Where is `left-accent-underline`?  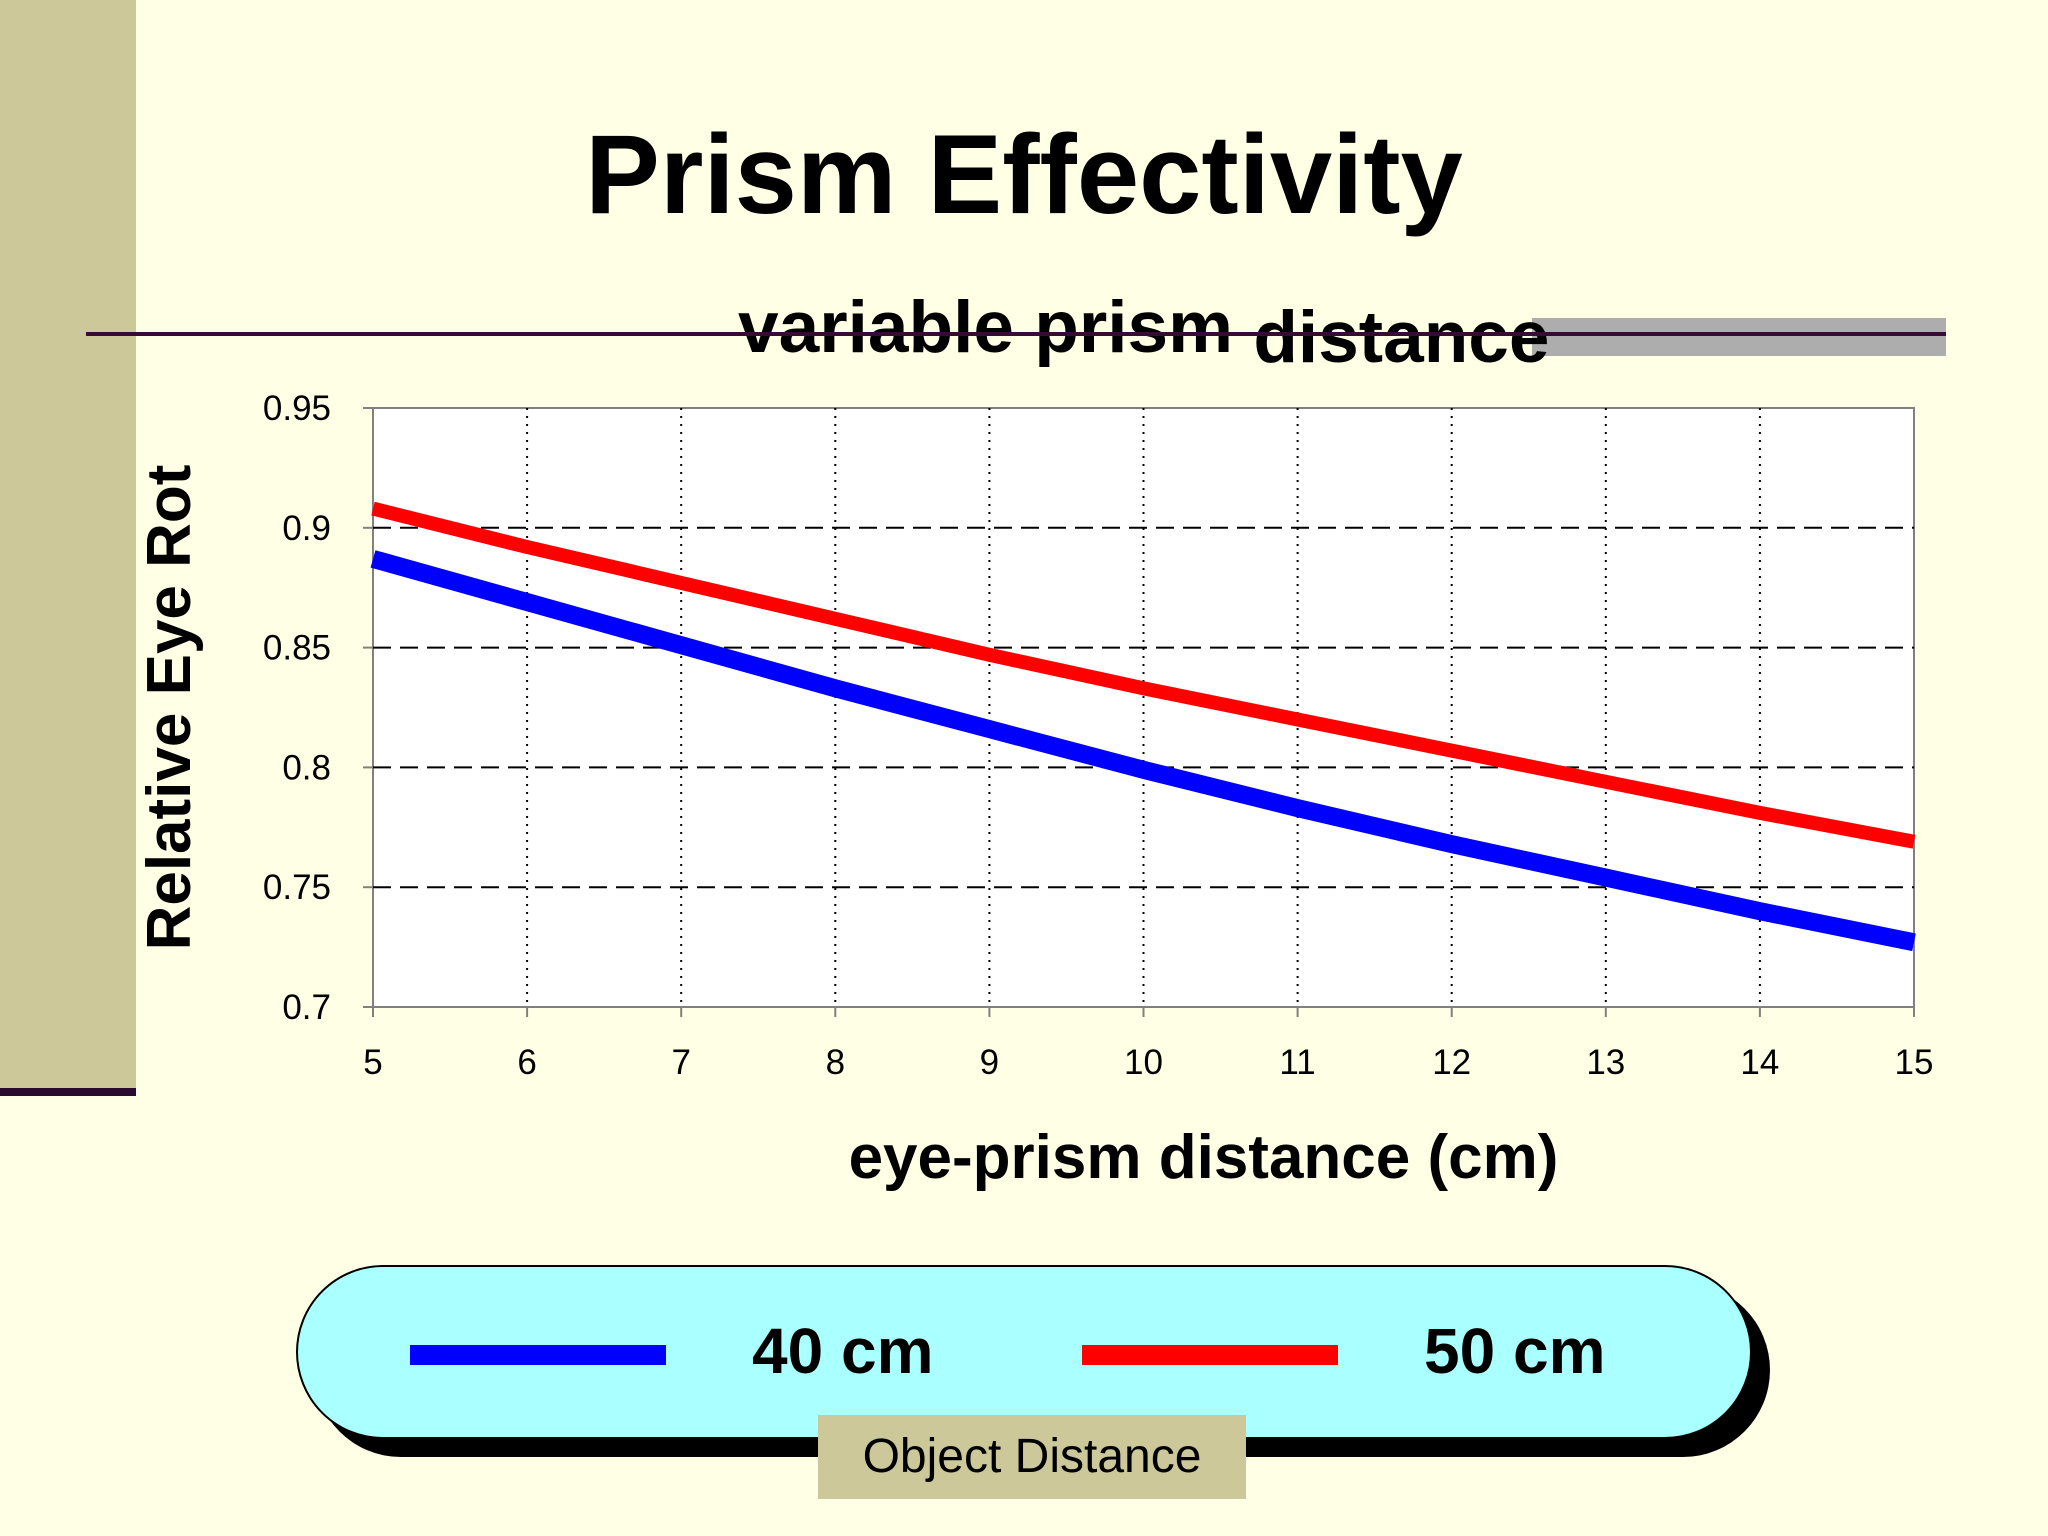
left-accent-underline is located at coordinates (68, 1092).